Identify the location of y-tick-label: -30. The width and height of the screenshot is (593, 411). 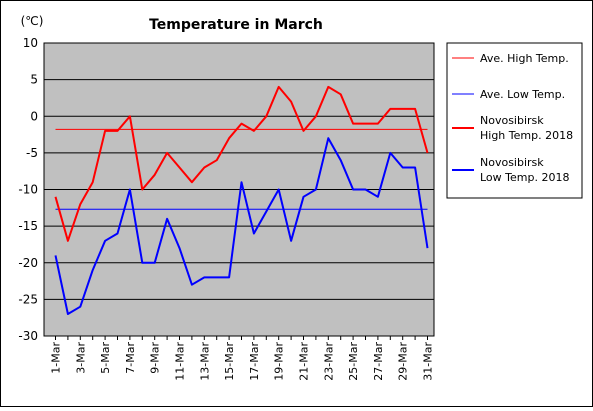
(28, 336).